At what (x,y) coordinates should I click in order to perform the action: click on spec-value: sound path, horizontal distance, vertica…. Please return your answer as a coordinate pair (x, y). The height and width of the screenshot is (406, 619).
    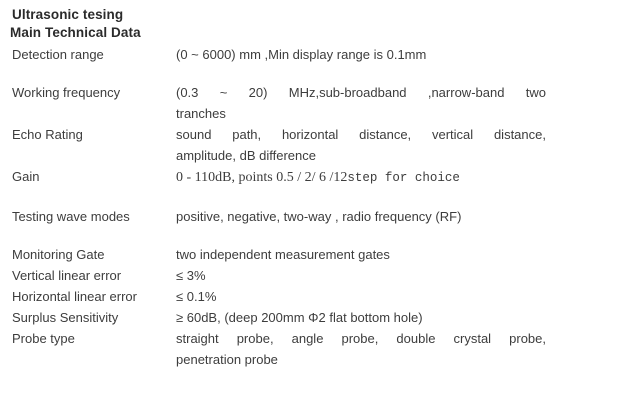
    Looking at the image, I should click on (361, 145).